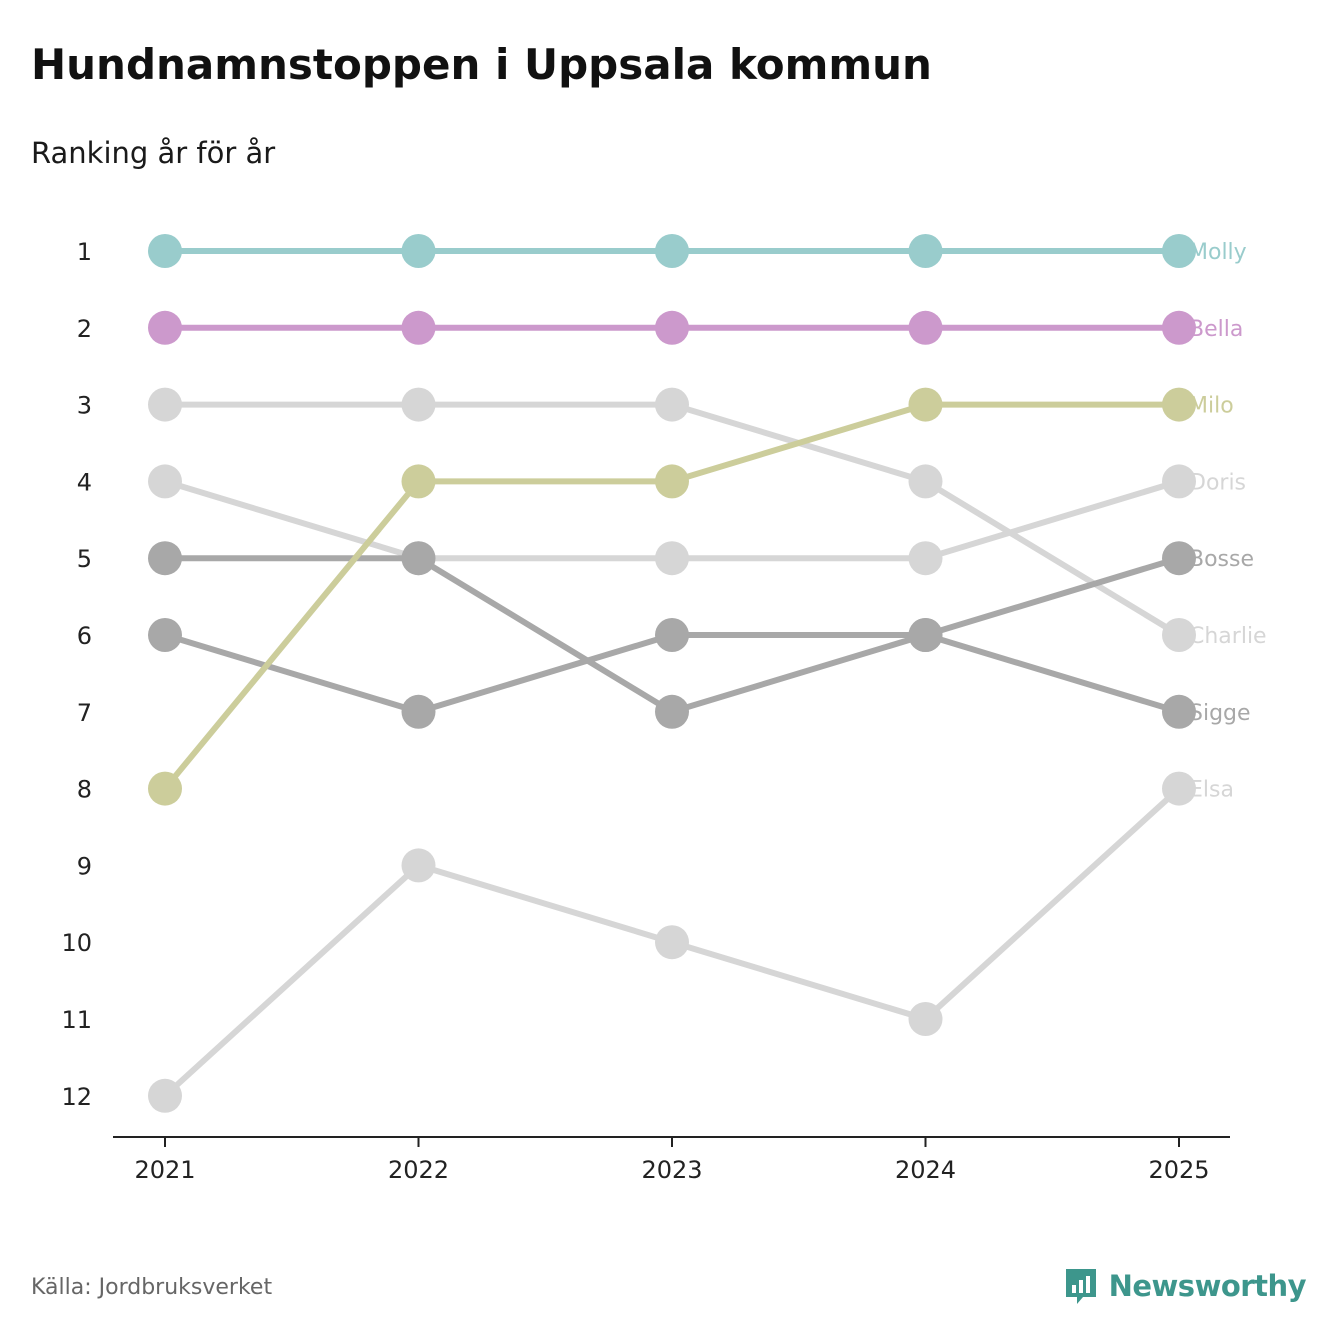 This screenshot has height=1340, width=1340. Describe the element at coordinates (672, 481) in the screenshot. I see `point-milo-2023` at that location.